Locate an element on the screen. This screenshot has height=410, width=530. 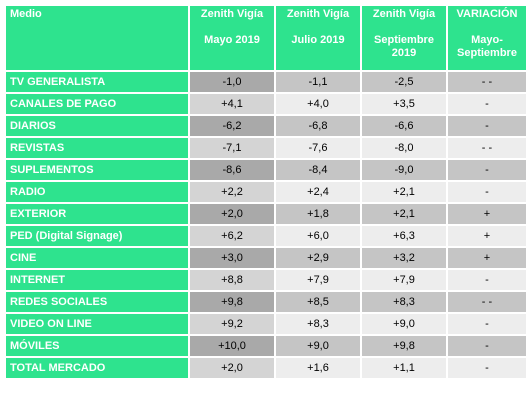
cell-septiembre: -8,0 is located at coordinates (404, 148).